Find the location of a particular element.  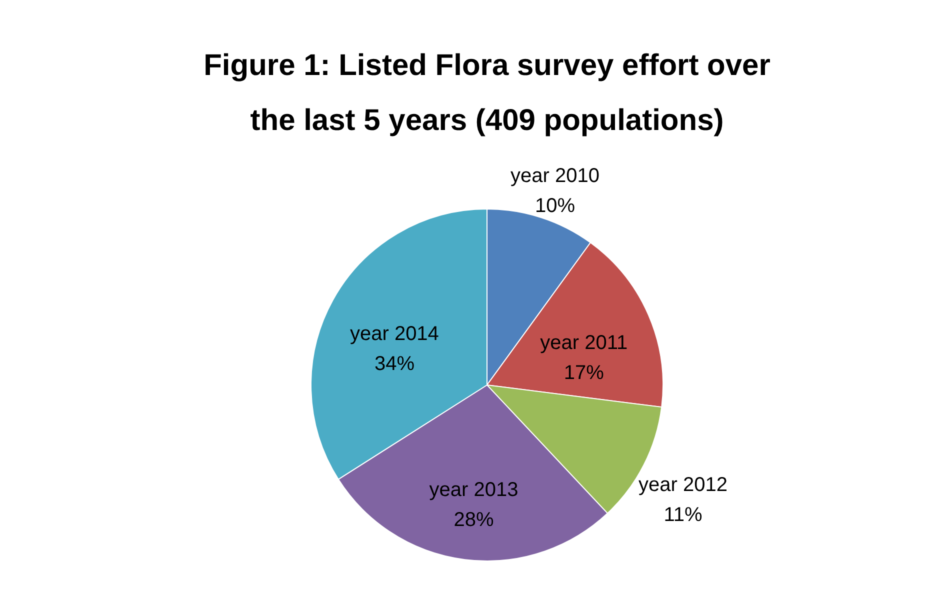

data-label: 28% is located at coordinates (474, 519).